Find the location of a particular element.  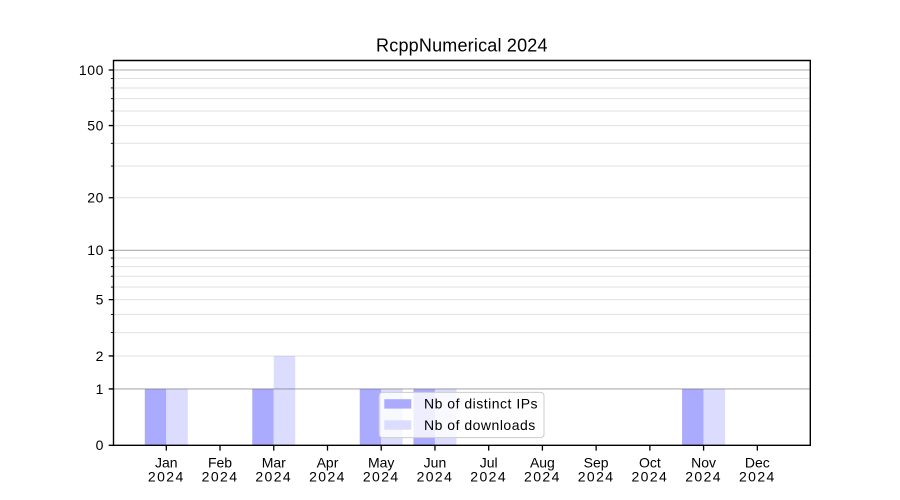

svg-text: Sep is located at coordinates (596, 462).